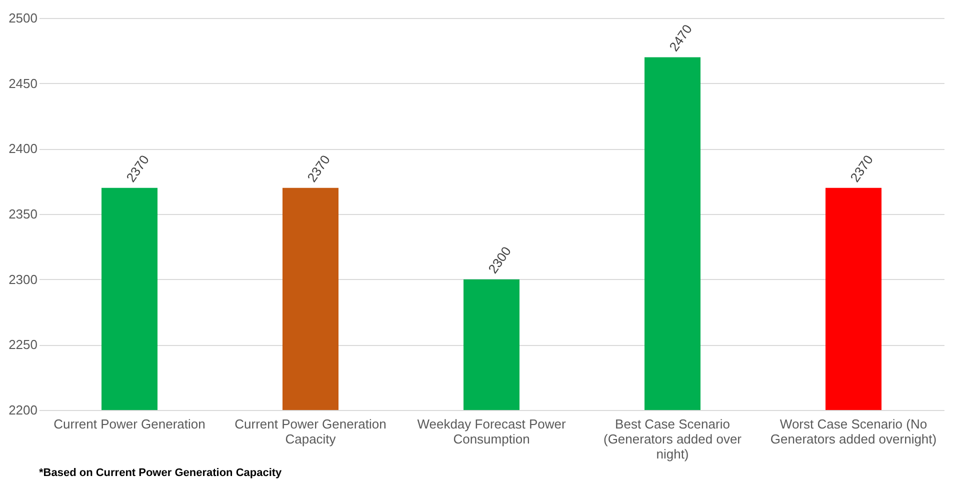 The height and width of the screenshot is (487, 971). Describe the element at coordinates (23, 410) in the screenshot. I see `y-tick-label: 2200` at that location.